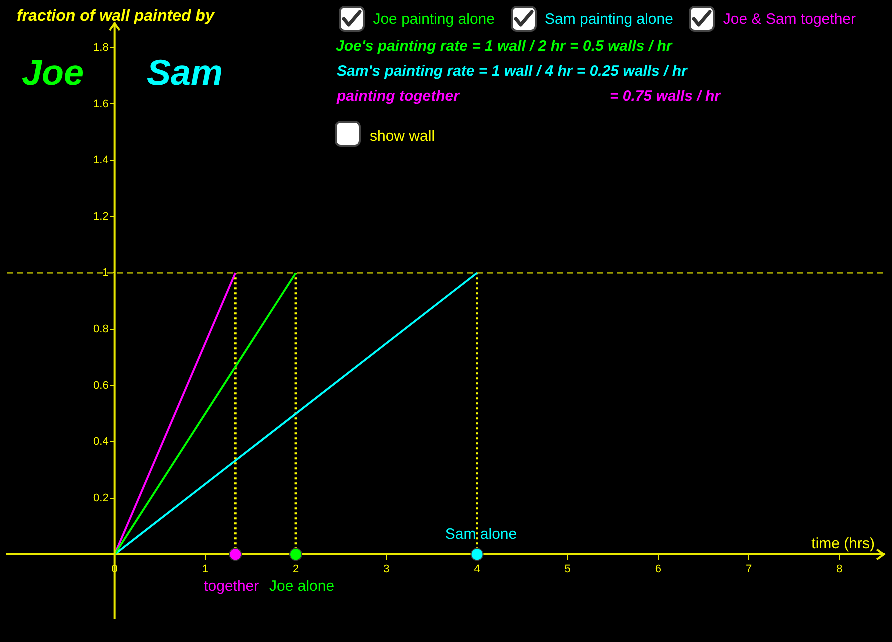 This screenshot has width=892, height=642. Describe the element at coordinates (116, 16) in the screenshot. I see `annotation: fraction of wall painted by` at that location.